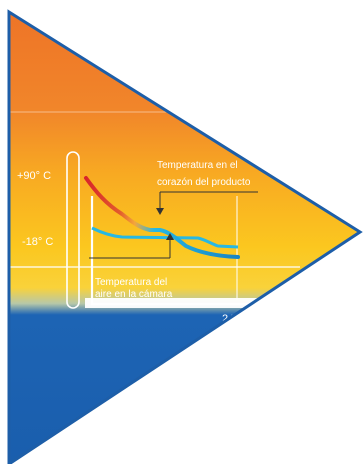  I want to click on air-temperature-curve, so click(165, 237).